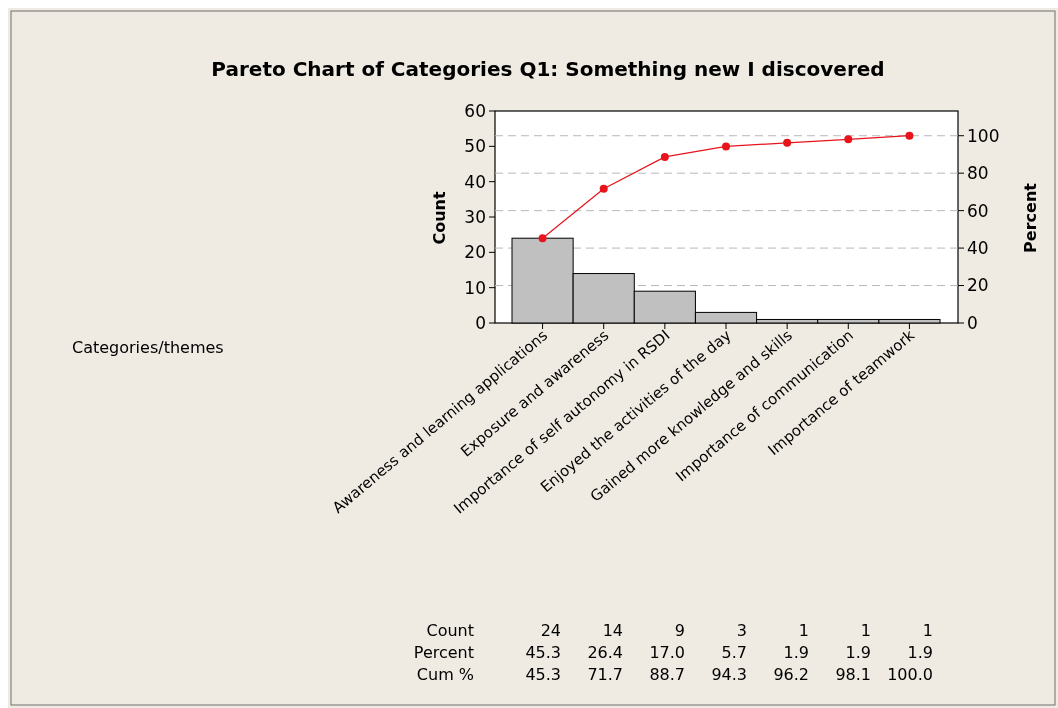 This screenshot has width=1058, height=708. I want to click on y-tick-label: 30, so click(475, 216).